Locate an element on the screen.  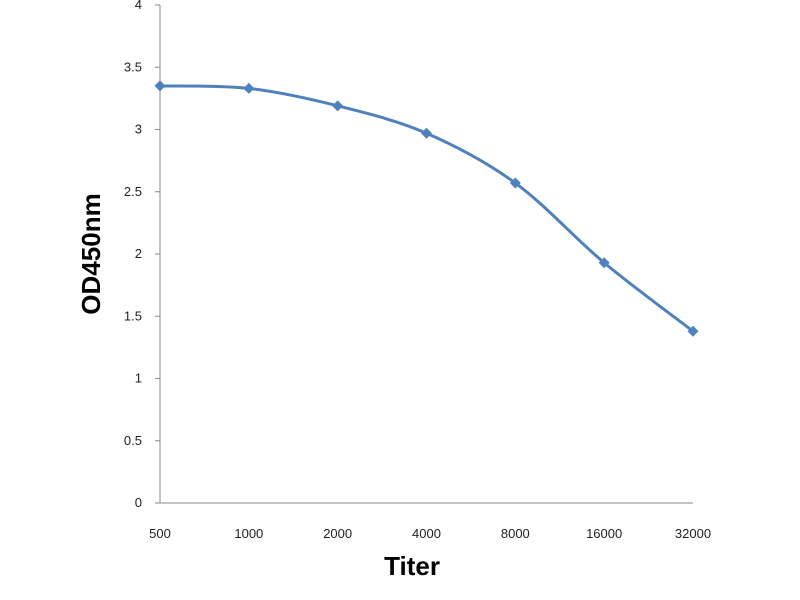
y-tick-label: 3 is located at coordinates (138, 129).